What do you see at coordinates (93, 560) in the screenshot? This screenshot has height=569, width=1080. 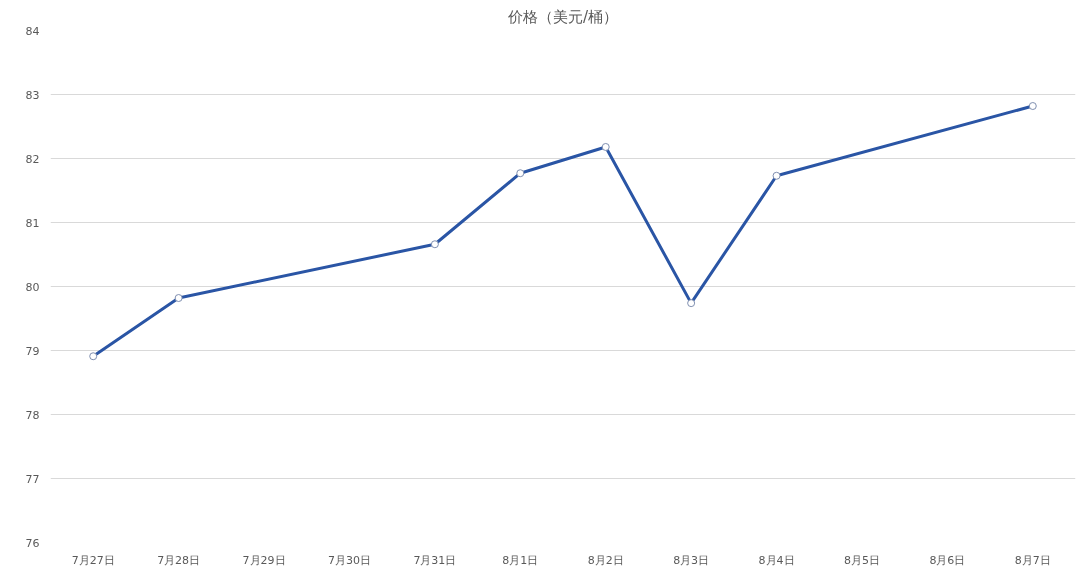 I see `x-tick-label: 7月27日` at bounding box center [93, 560].